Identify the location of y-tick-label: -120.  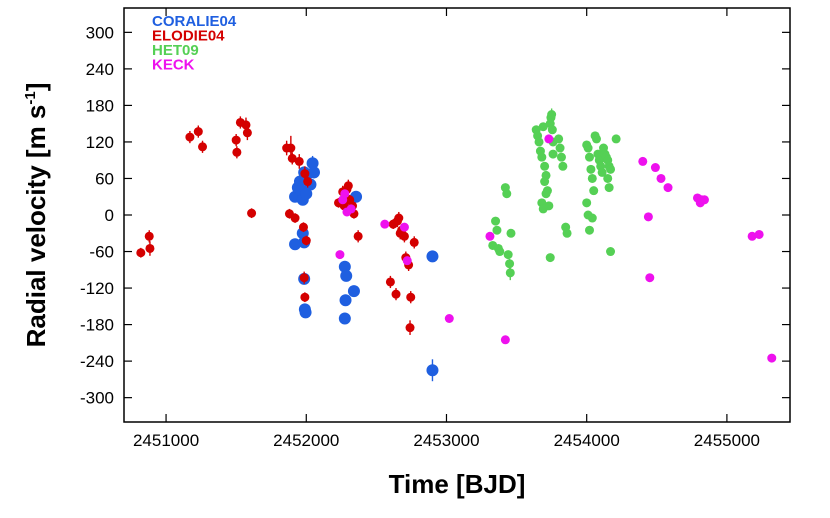
(97, 288).